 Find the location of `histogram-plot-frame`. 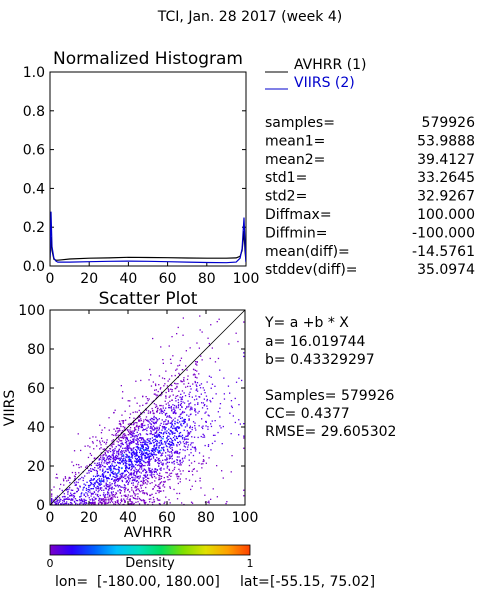

histogram-plot-frame is located at coordinates (148, 169).